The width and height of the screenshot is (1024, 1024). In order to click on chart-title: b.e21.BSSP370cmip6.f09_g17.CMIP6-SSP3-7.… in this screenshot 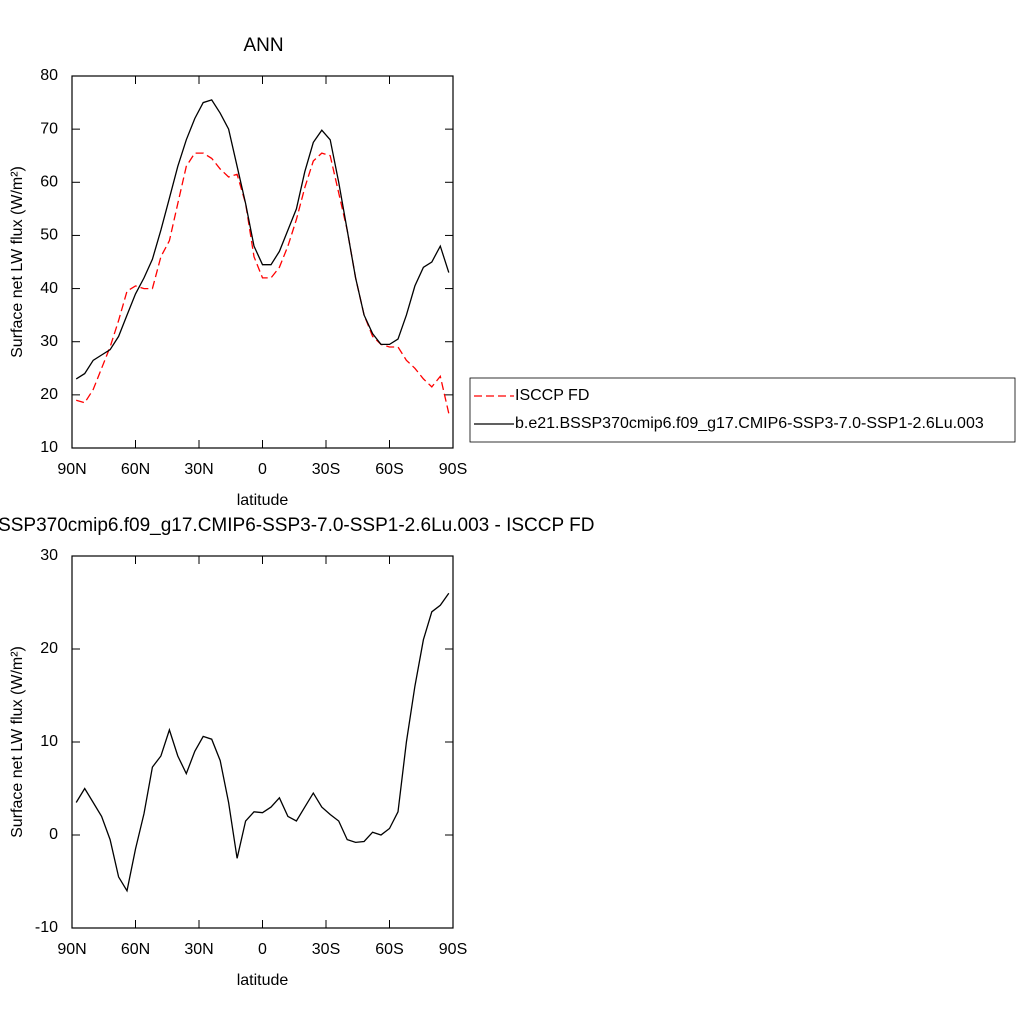, I will do `click(297, 525)`.